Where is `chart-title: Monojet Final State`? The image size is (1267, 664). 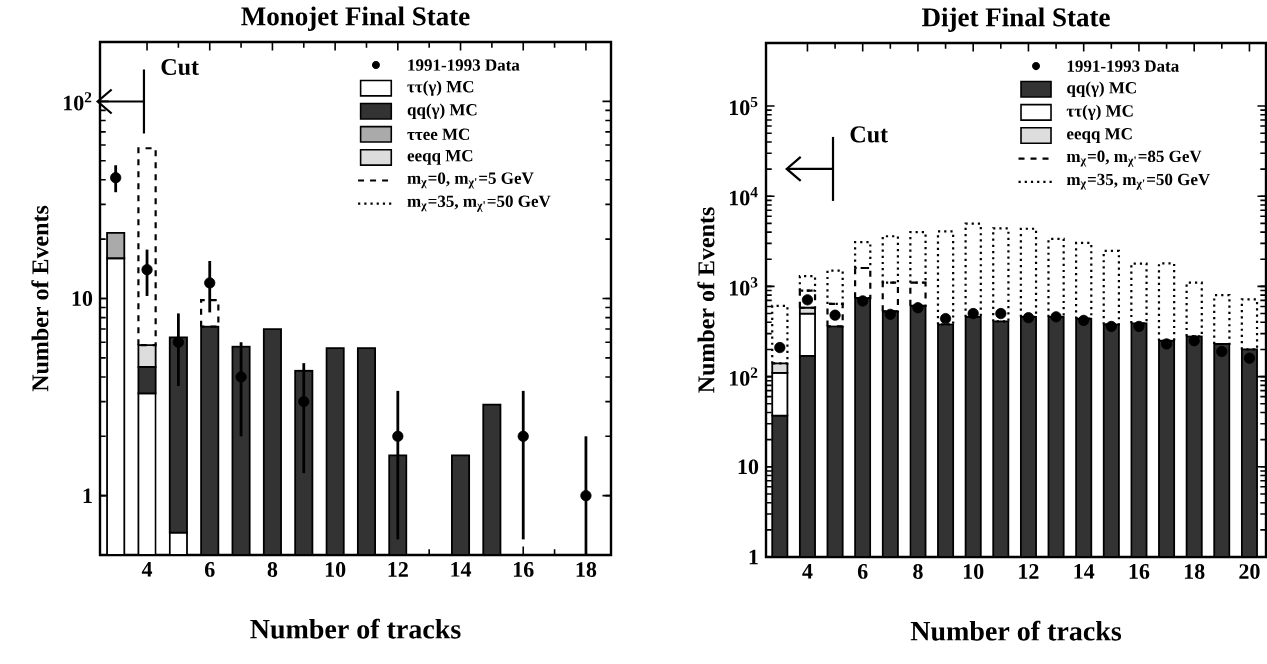
chart-title: Monojet Final State is located at coordinates (355, 18).